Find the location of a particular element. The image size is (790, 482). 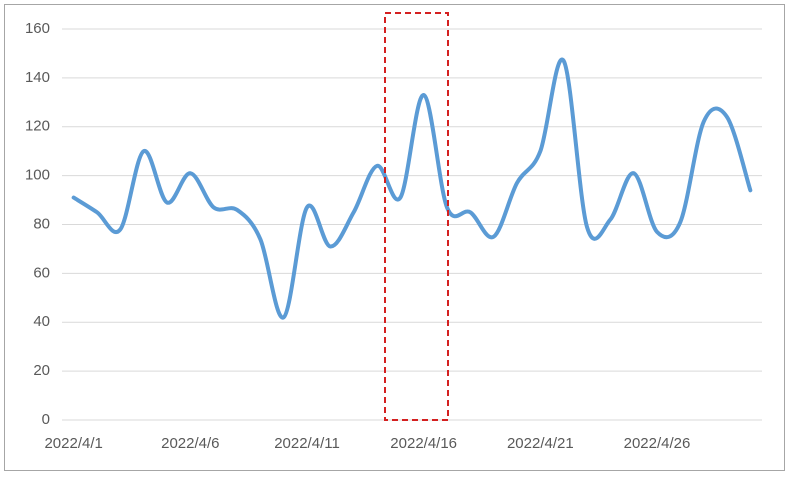

y-tick-label: 60 is located at coordinates (41, 272).